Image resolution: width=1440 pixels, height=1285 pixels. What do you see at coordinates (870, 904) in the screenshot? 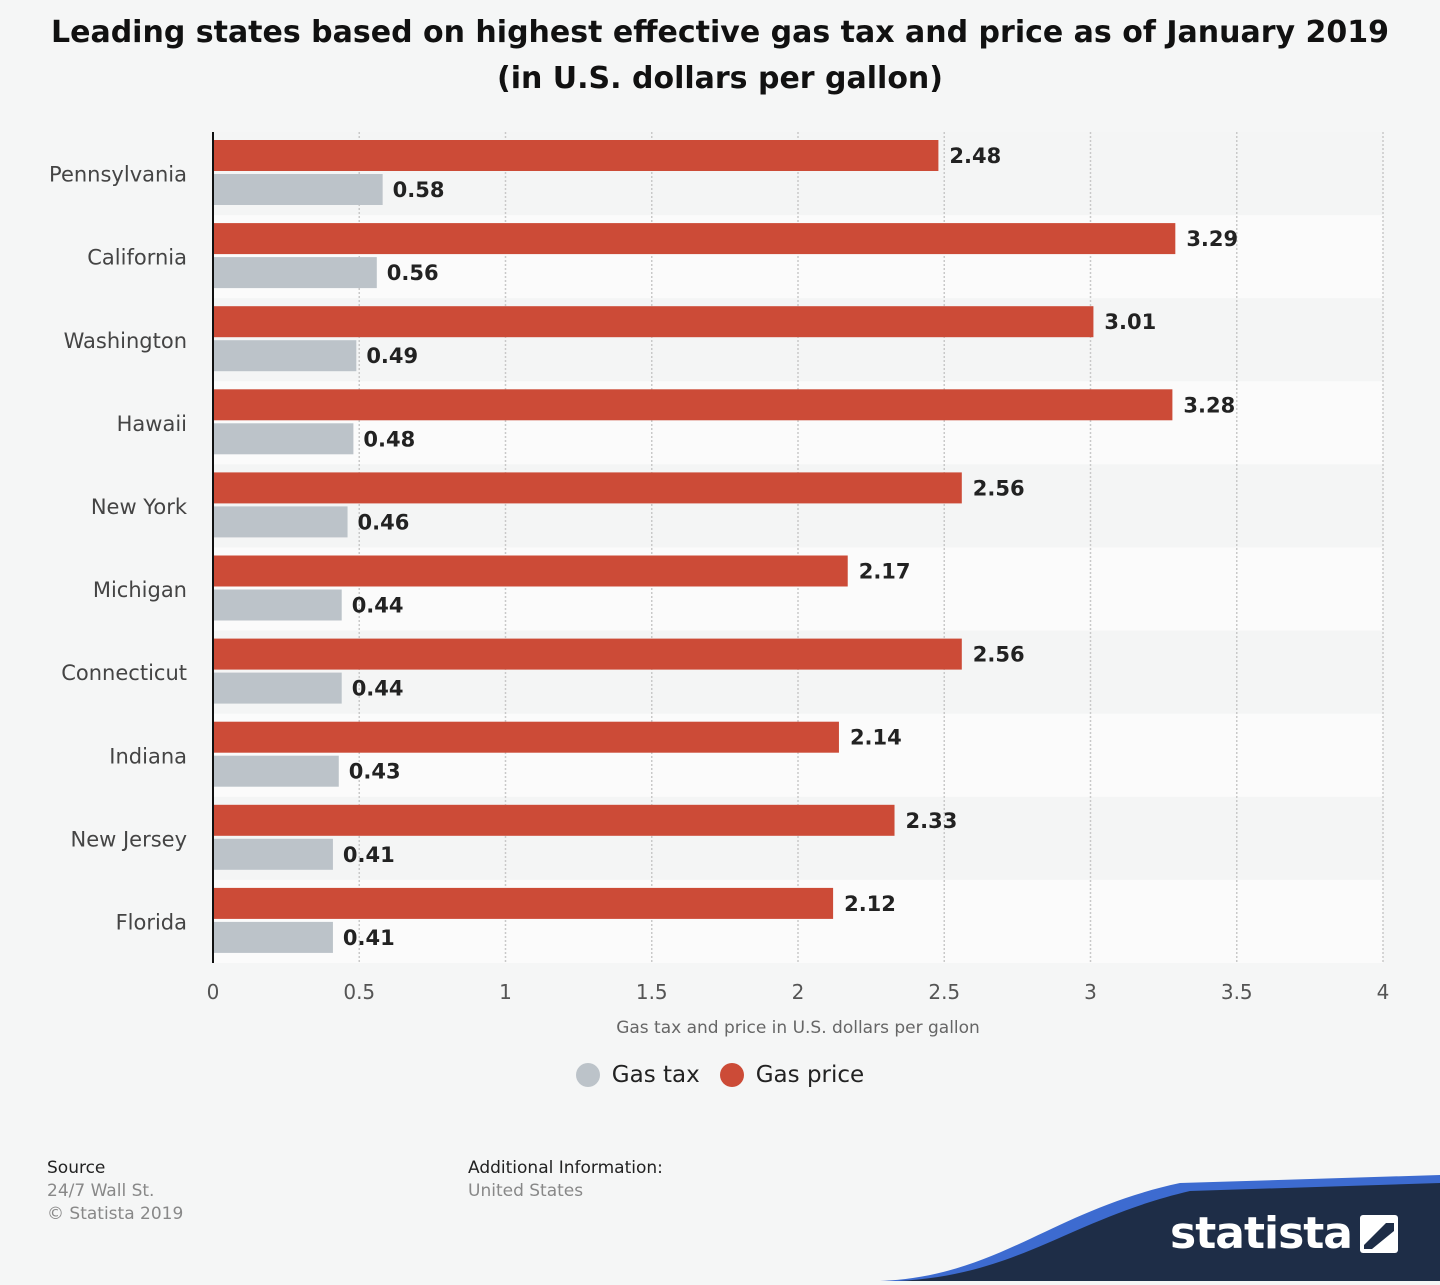
I see `data-label-gas-price: 2.12` at bounding box center [870, 904].